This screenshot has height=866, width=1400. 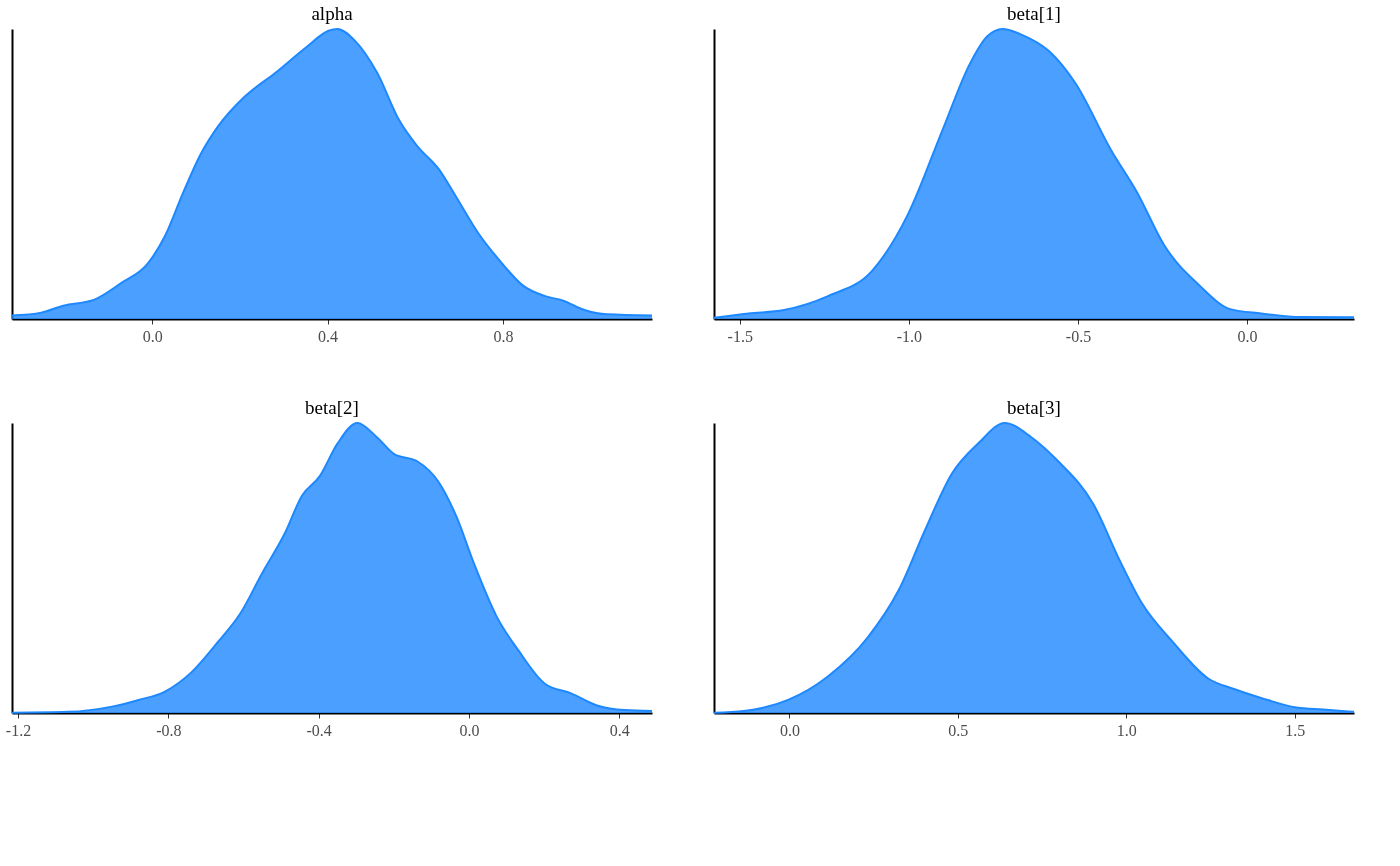 I want to click on x-tick-label: -1.5, so click(x=740, y=336).